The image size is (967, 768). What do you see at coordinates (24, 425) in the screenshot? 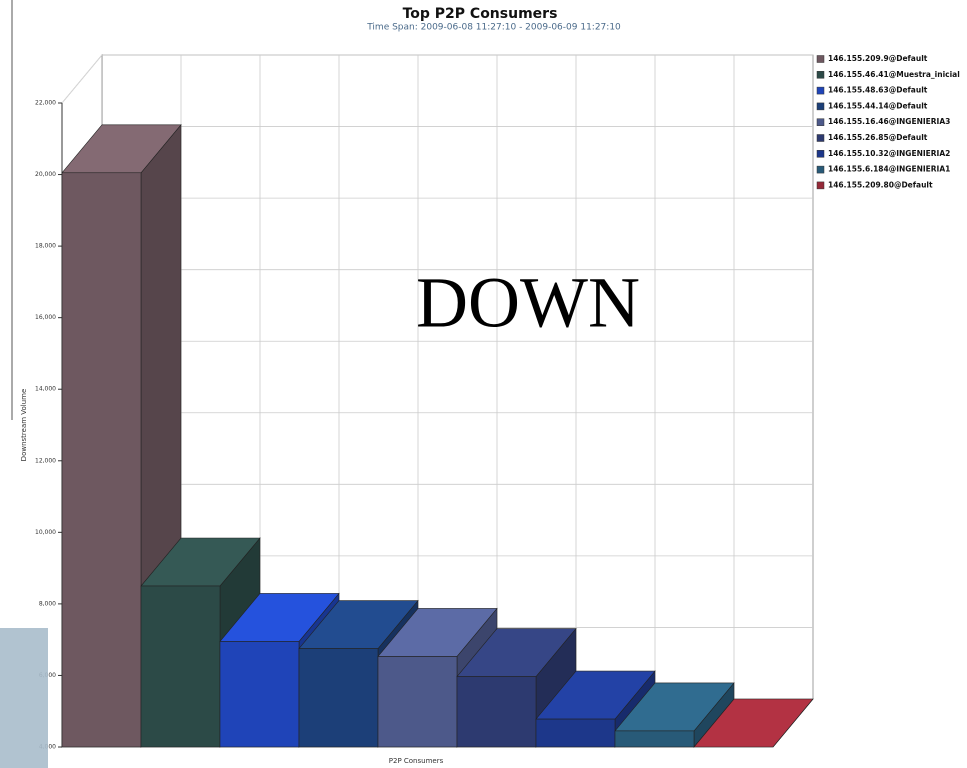
I see `y-axis-label: Downstream Volume` at bounding box center [24, 425].